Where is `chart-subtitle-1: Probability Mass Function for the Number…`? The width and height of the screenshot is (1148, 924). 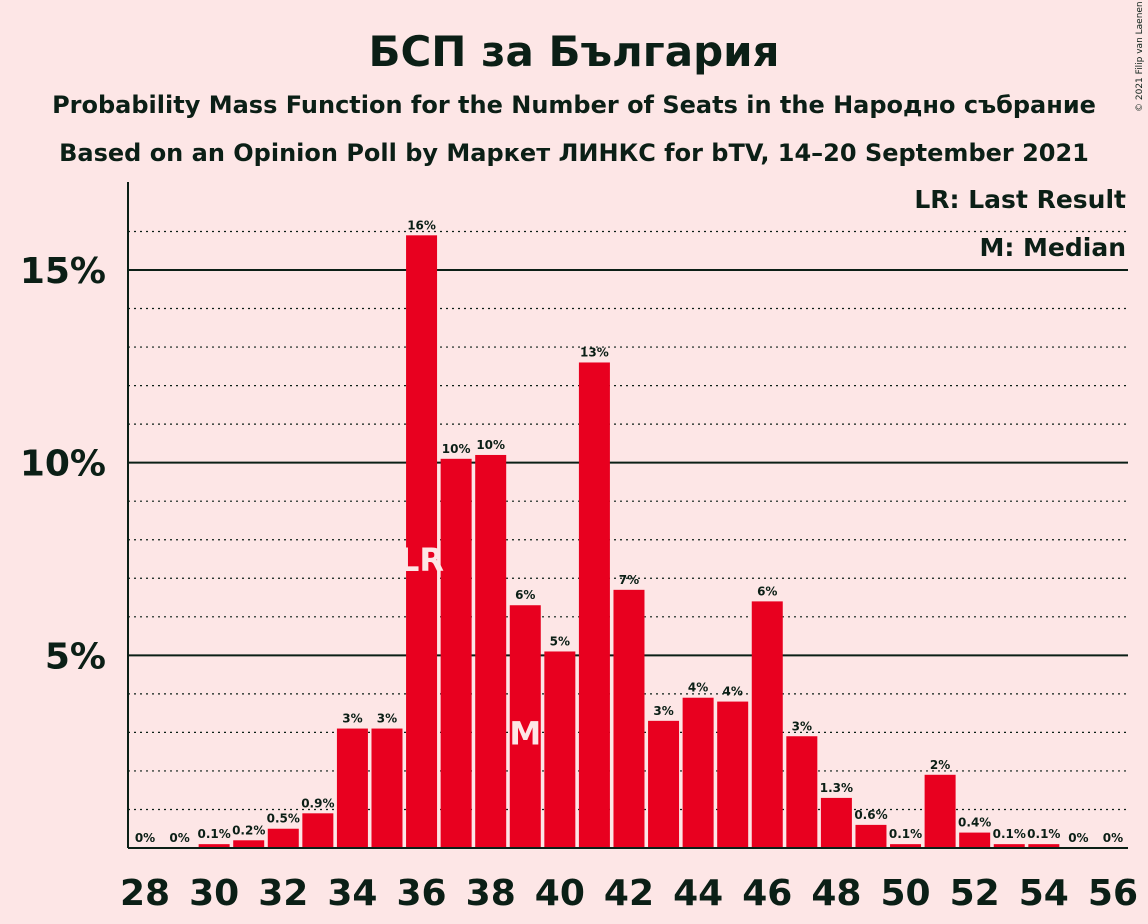
chart-subtitle-1: Probability Mass Function for the Number… is located at coordinates (574, 105).